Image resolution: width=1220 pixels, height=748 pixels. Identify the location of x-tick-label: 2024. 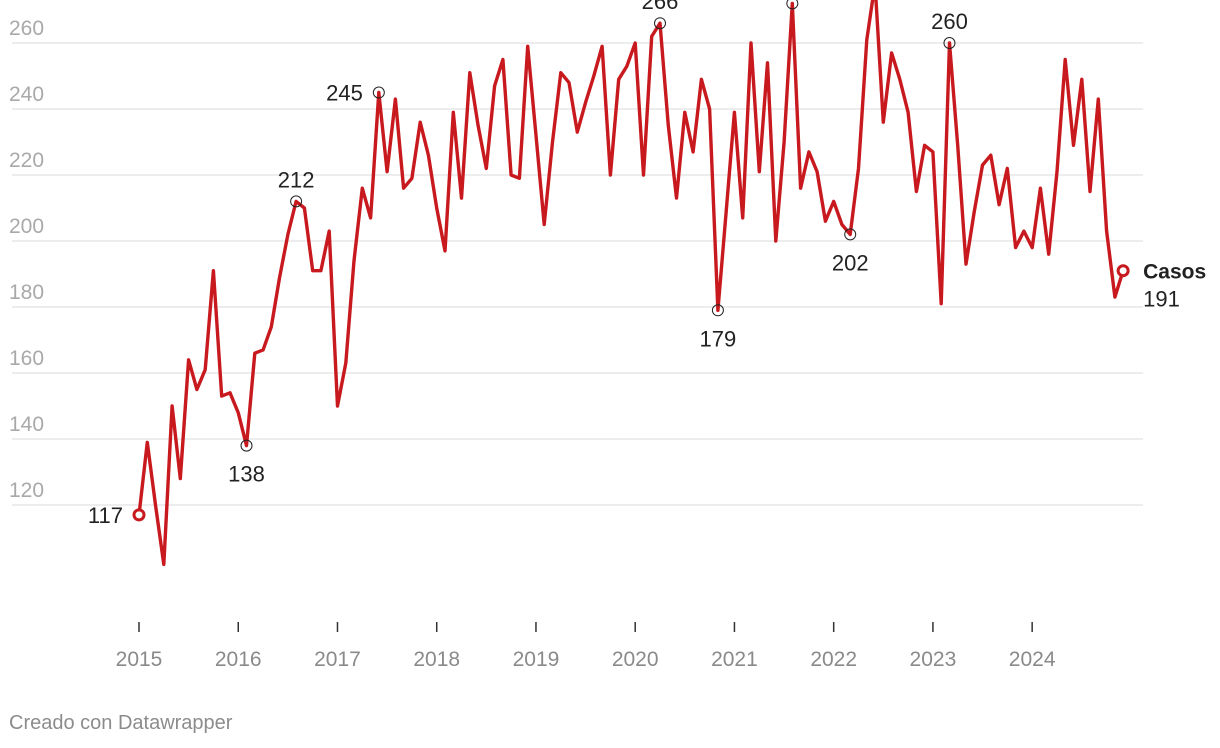
(1032, 659).